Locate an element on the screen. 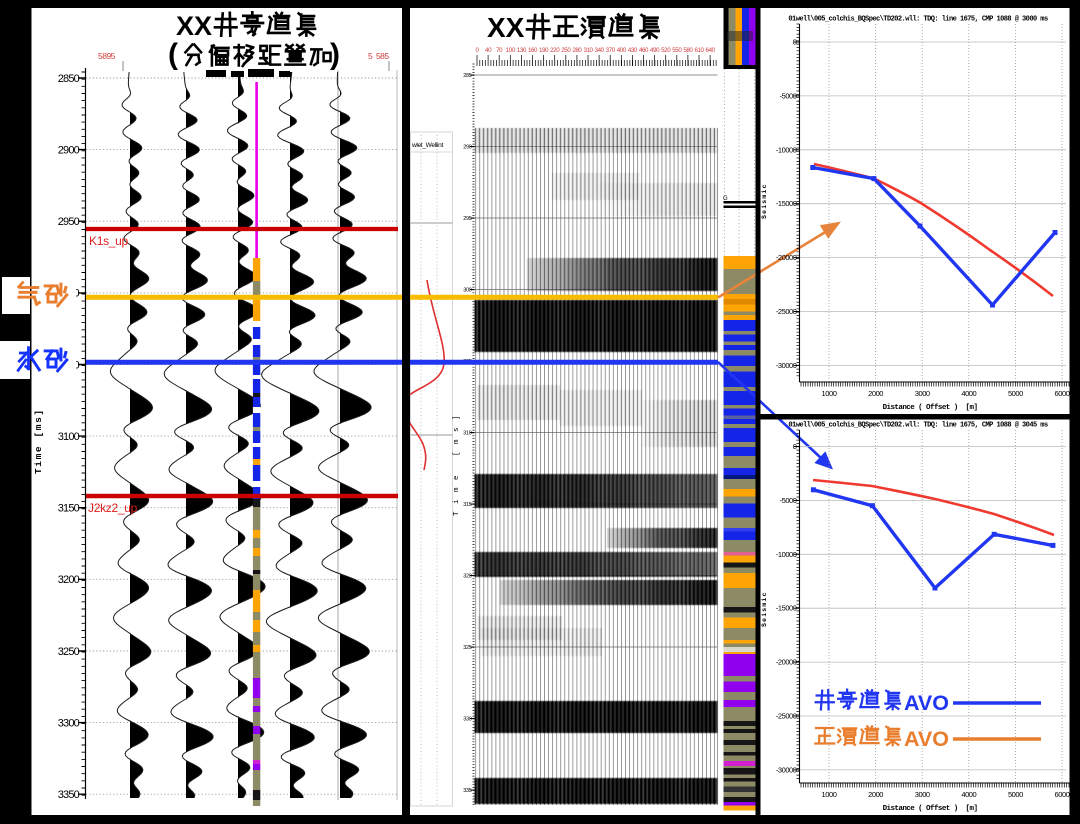 The image size is (1080, 824). svg-text: 250 is located at coordinates (566, 50).